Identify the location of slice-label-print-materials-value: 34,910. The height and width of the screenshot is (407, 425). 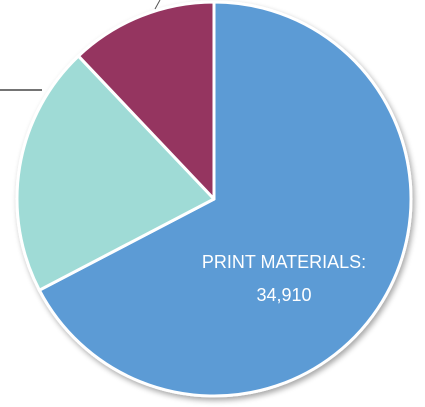
(283, 295).